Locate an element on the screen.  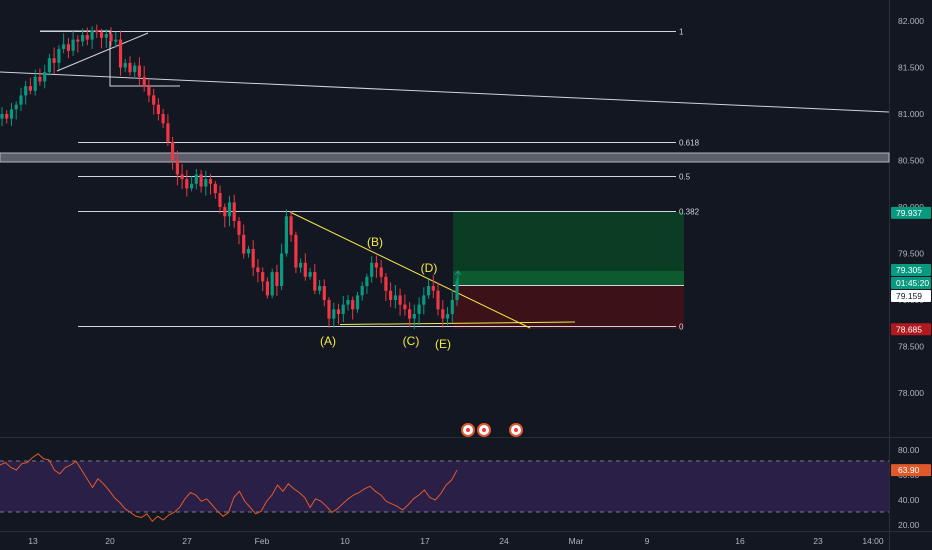
rsi-tick-label: 80.00 is located at coordinates (909, 450).